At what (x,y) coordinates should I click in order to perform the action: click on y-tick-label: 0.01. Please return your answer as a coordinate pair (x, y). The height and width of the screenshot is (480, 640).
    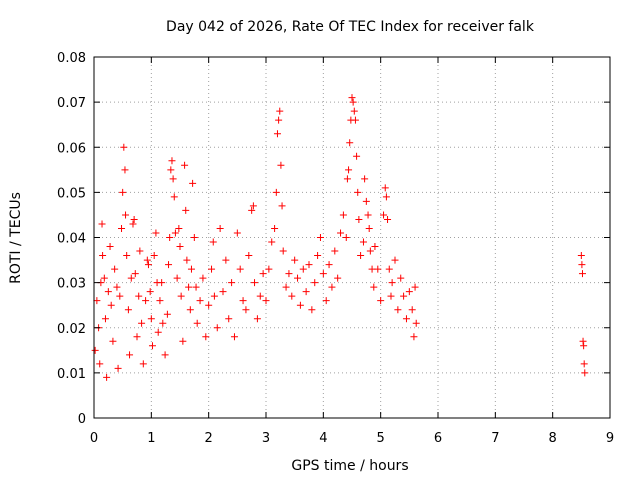
    Looking at the image, I should click on (71, 374).